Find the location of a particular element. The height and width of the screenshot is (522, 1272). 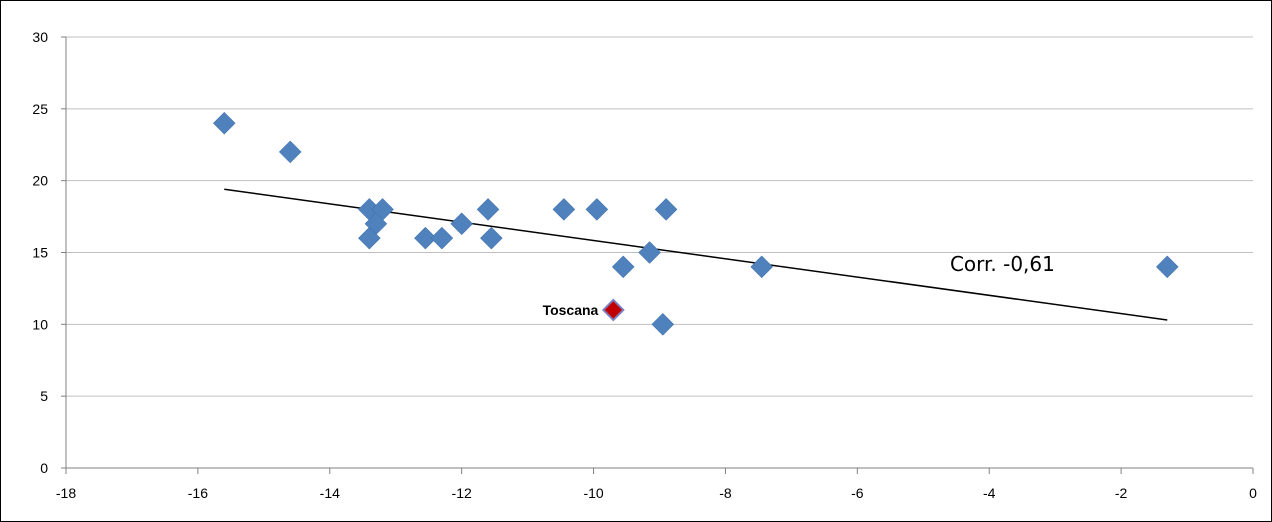

x-tick-label: 0 is located at coordinates (1253, 493).